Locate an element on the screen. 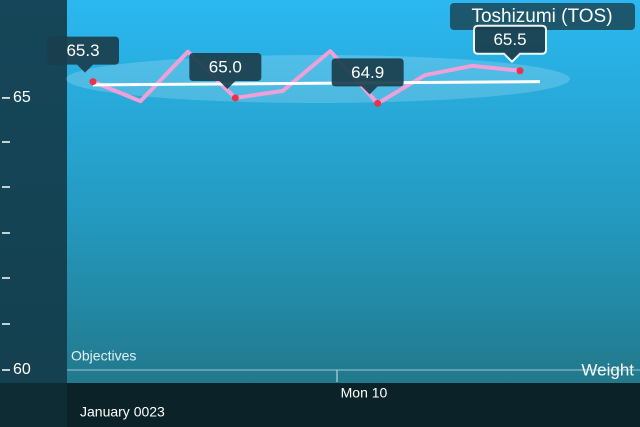 Image resolution: width=640 pixels, height=427 pixels. x-tick-label: Mon 10 is located at coordinates (364, 393).